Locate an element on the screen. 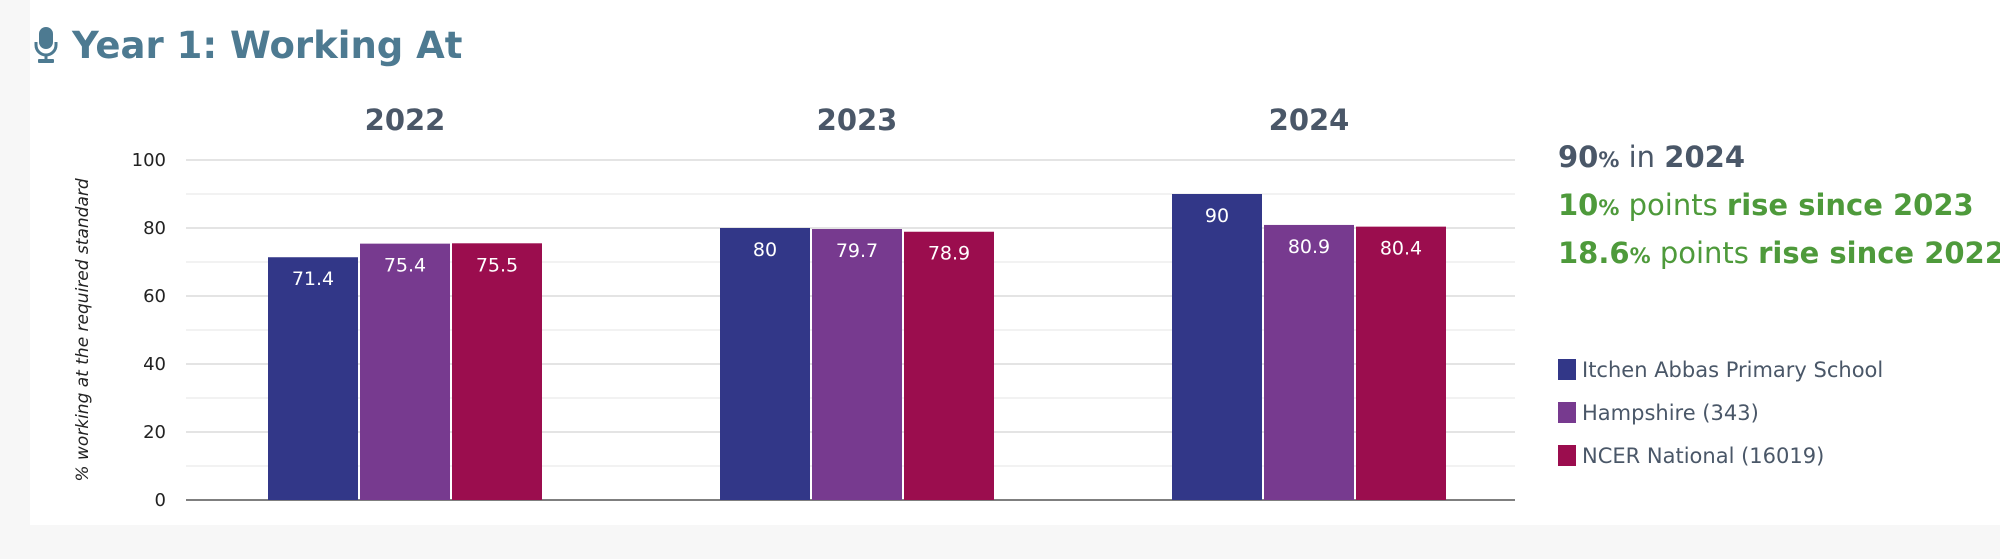  y-tick-label: 100 is located at coordinates (149, 160).